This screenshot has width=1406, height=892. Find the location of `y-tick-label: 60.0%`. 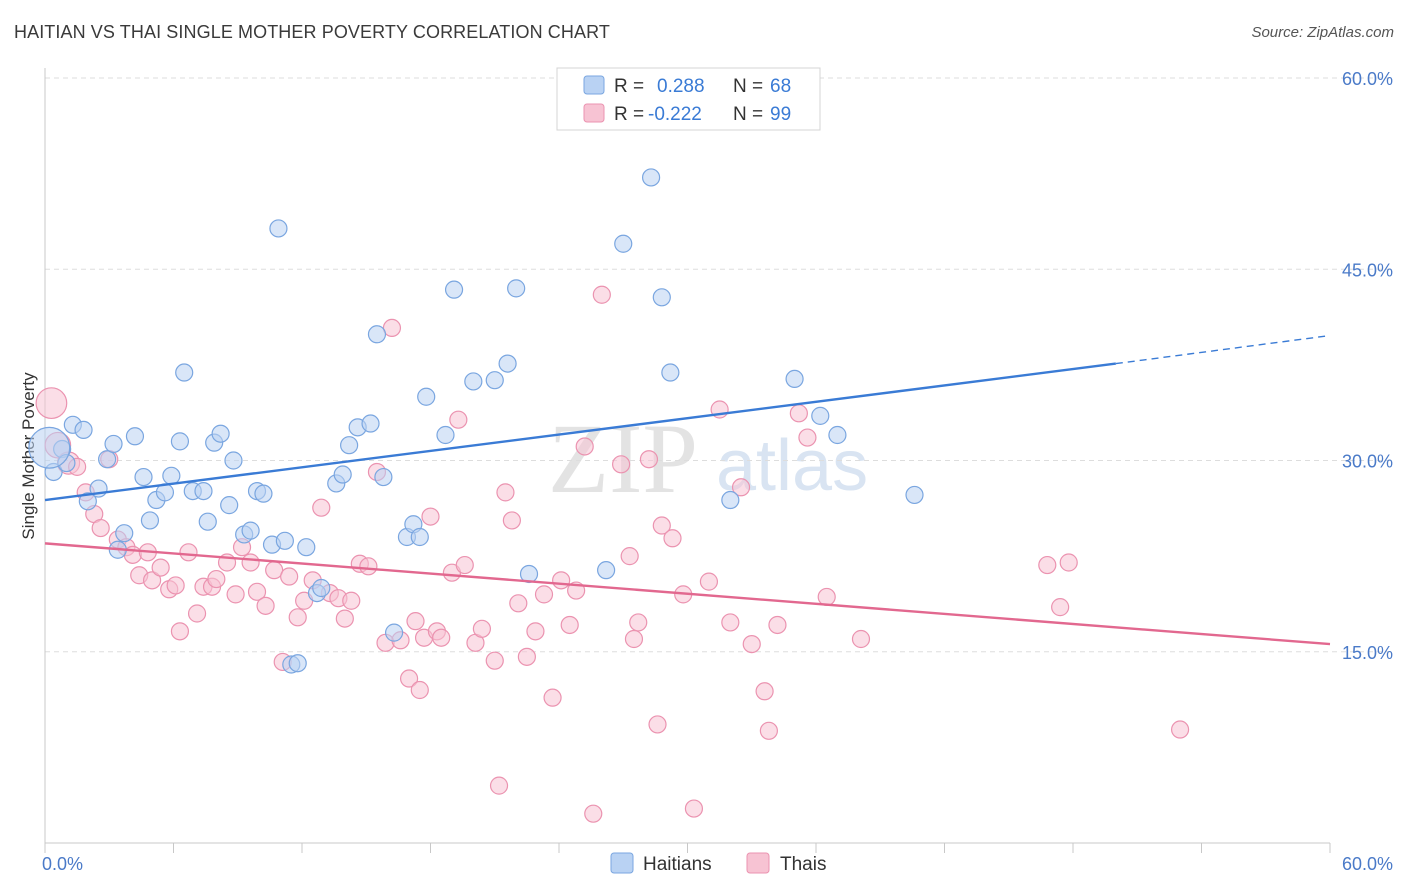

y-tick-label: 60.0% is located at coordinates (1367, 79).